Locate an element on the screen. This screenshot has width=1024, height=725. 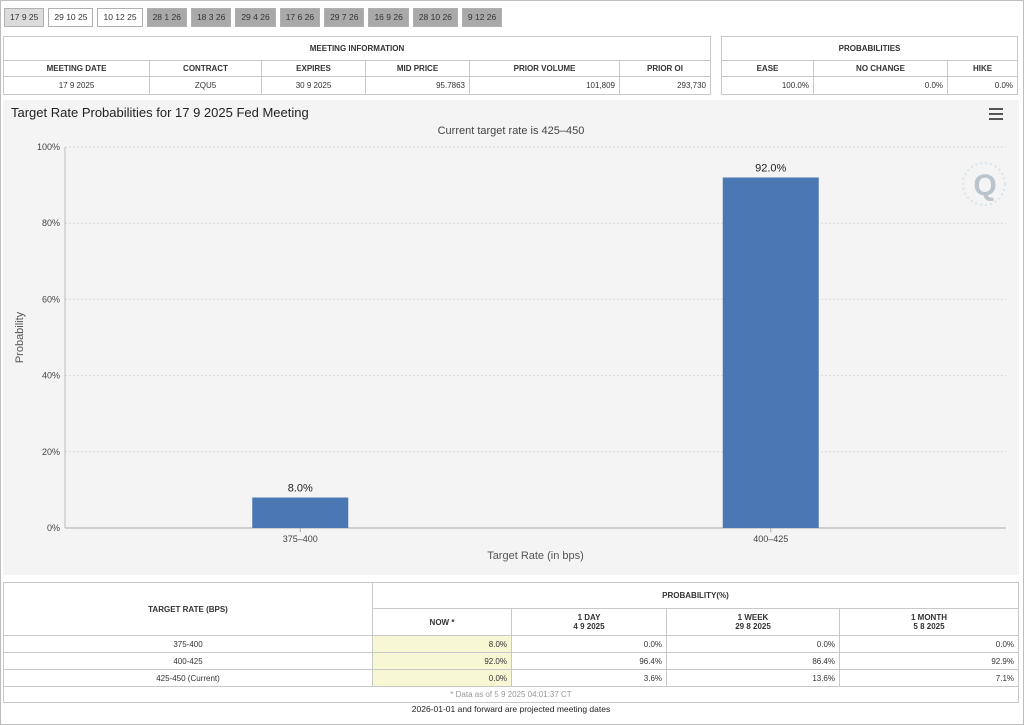
probability-cell: 3.6% is located at coordinates (589, 678).